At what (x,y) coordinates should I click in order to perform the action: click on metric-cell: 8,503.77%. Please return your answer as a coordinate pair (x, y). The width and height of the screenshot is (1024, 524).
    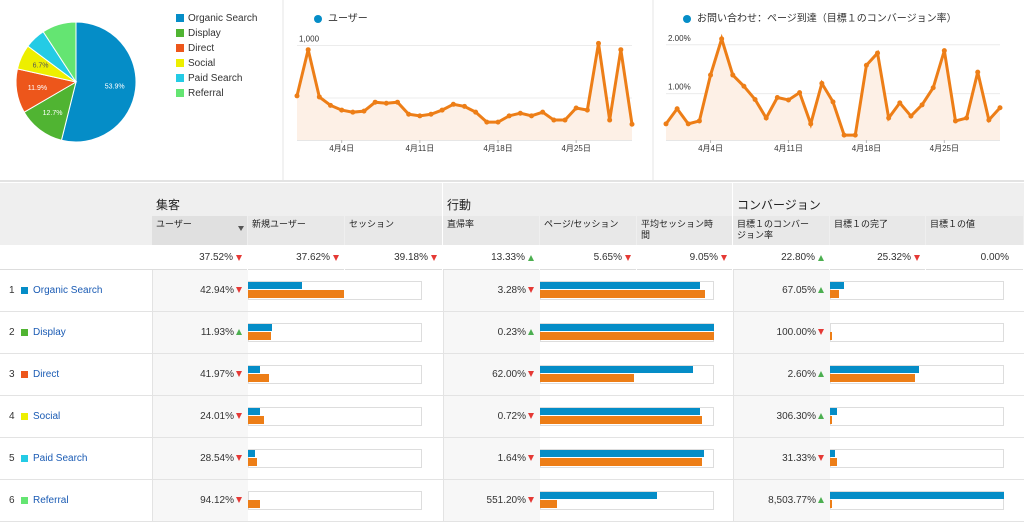
    Looking at the image, I should click on (781, 500).